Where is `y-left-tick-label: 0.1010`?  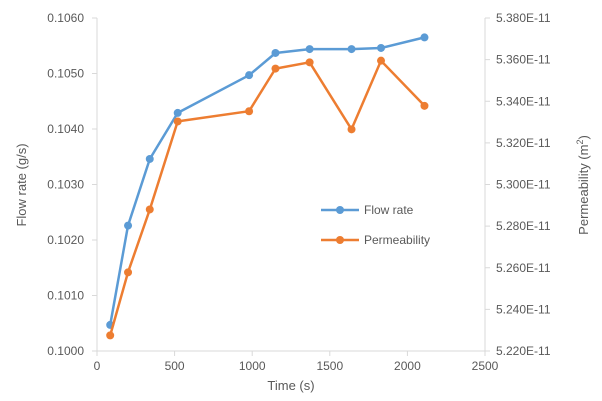
y-left-tick-label: 0.1010 is located at coordinates (65, 296).